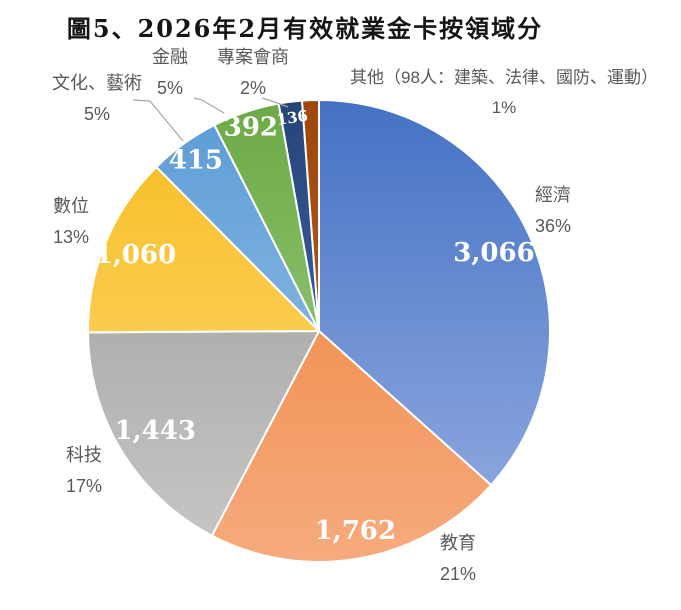 This screenshot has width=681, height=610. What do you see at coordinates (252, 88) in the screenshot?
I see `category-percent: 2%` at bounding box center [252, 88].